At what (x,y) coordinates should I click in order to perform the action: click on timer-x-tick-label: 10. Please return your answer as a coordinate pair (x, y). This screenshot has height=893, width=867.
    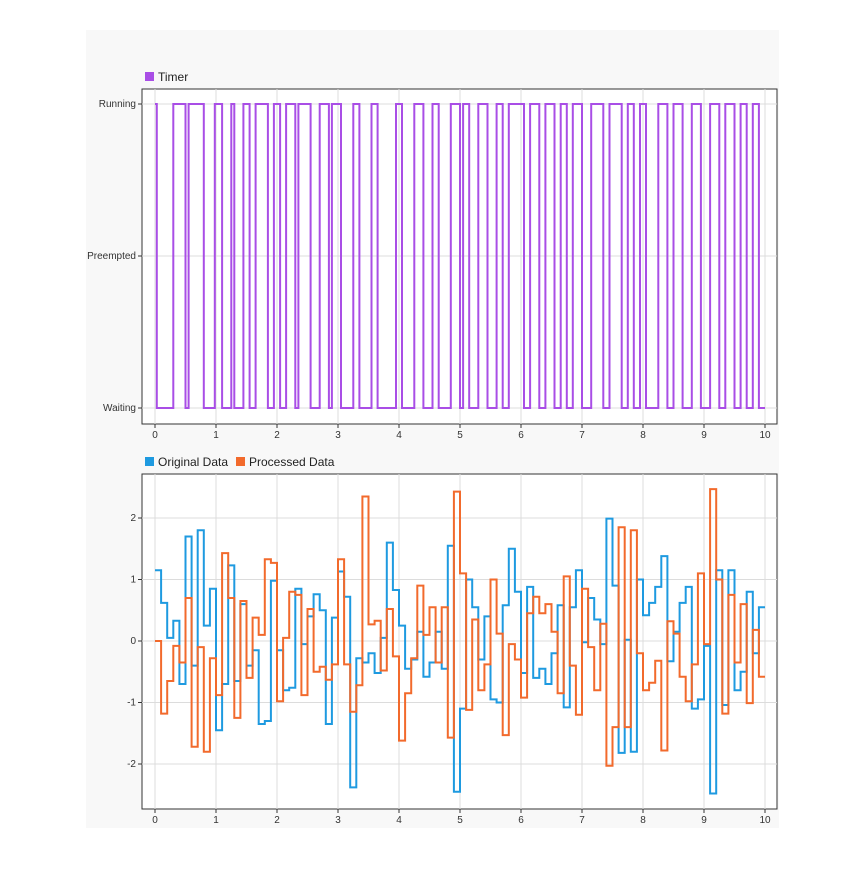
    Looking at the image, I should click on (765, 435).